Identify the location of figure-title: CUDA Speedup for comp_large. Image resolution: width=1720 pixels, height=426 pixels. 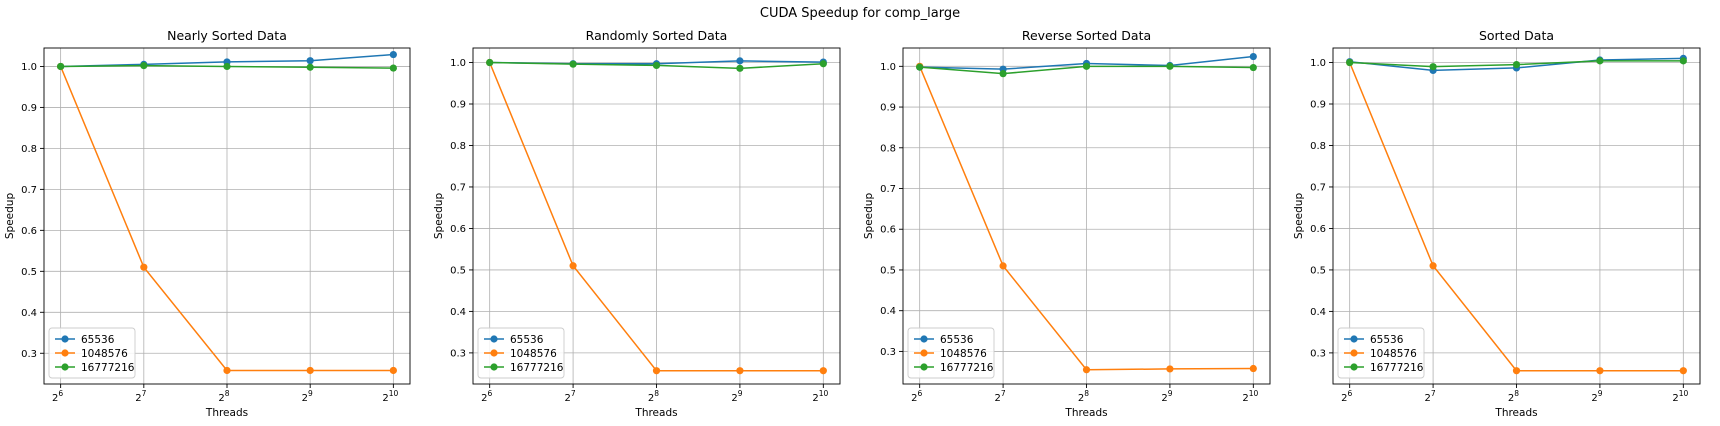
(860, 13).